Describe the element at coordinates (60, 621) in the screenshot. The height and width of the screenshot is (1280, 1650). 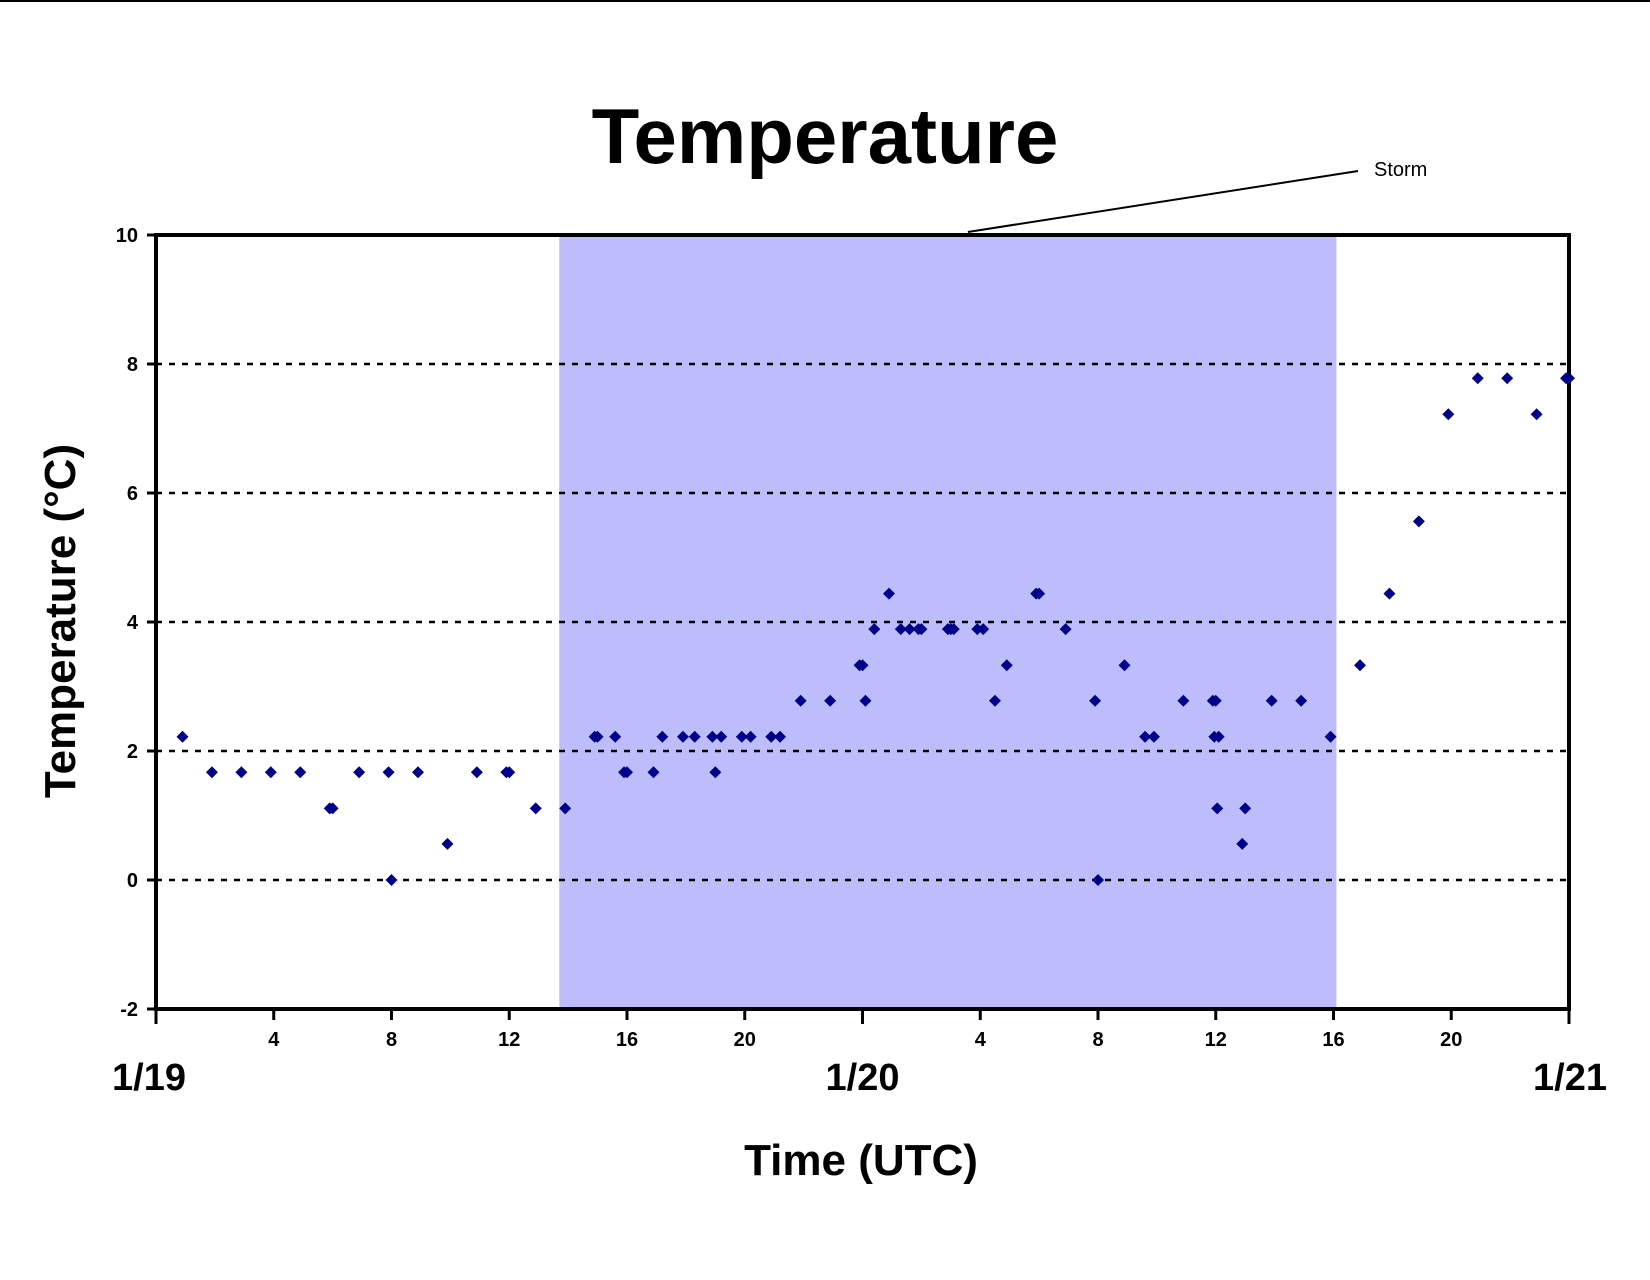
I see `y-axis-title: Temperature (°C)` at that location.